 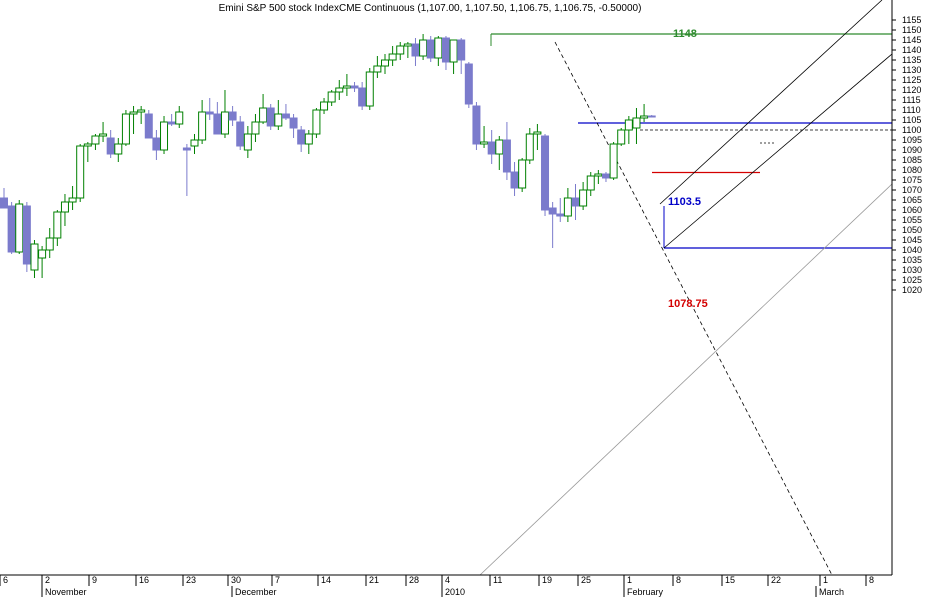 I want to click on y-tick-label: 1135, so click(x=911, y=60).